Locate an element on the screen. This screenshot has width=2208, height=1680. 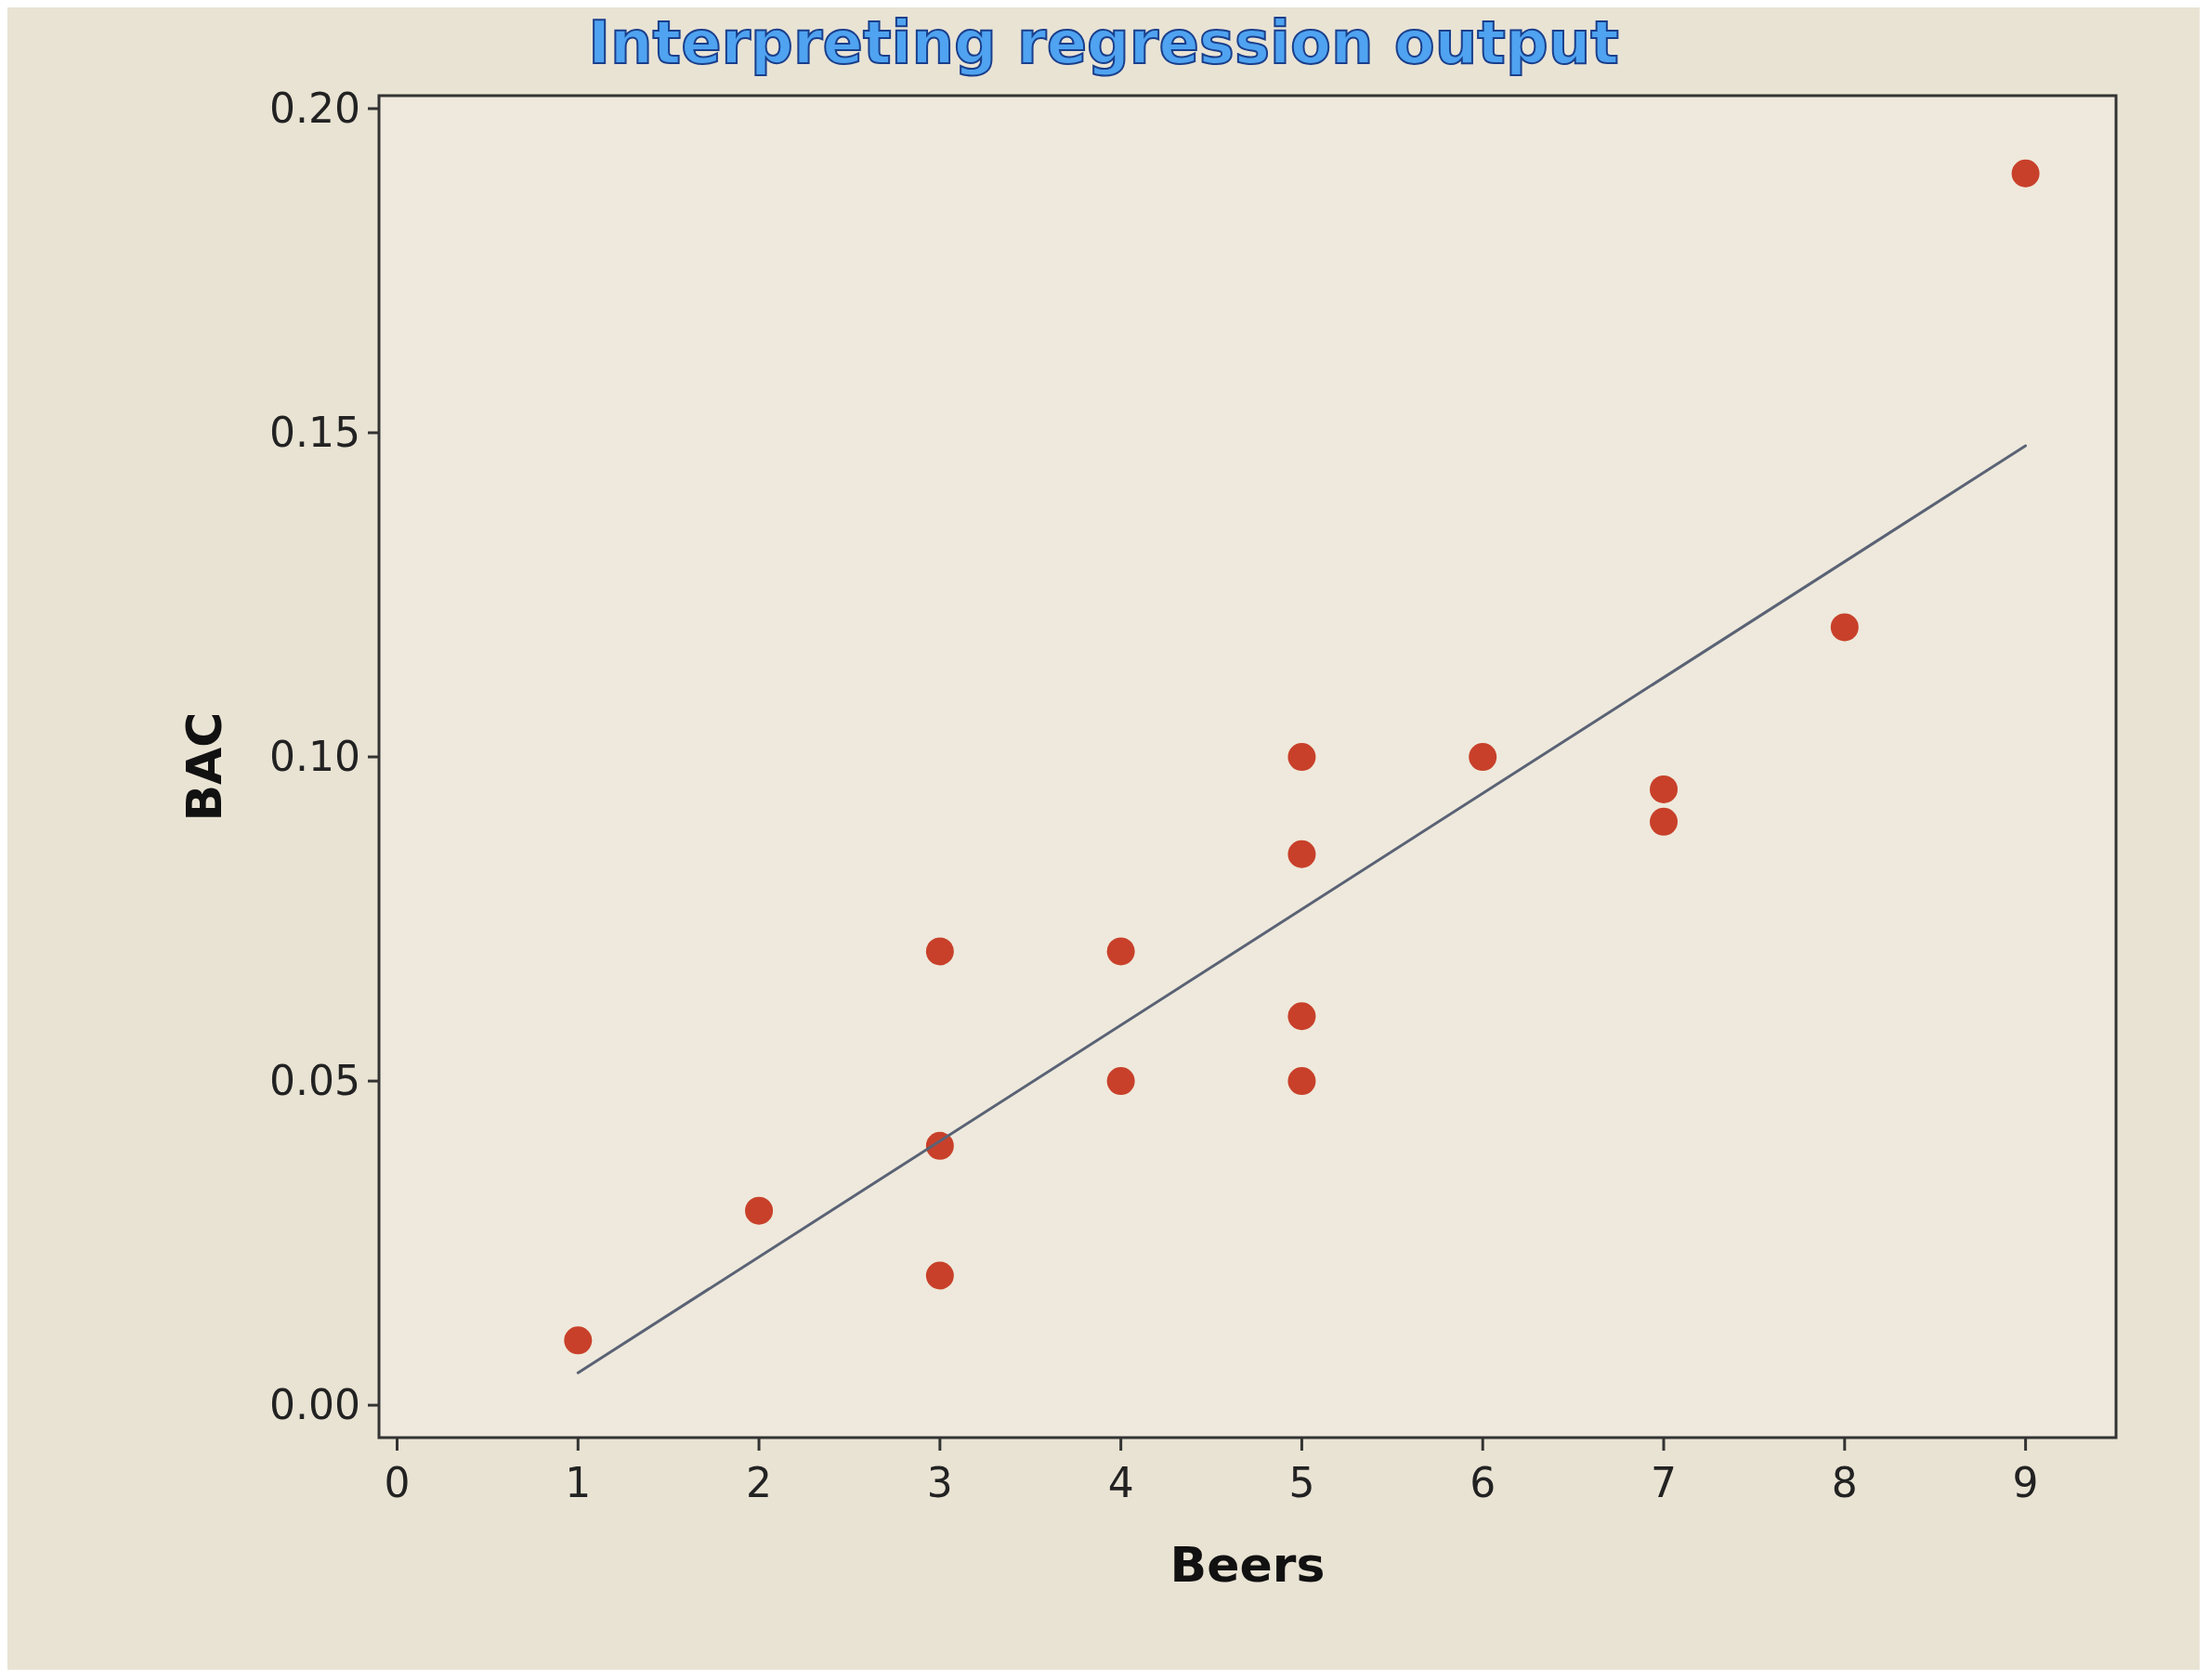
x-axis-title: Beers is located at coordinates (1248, 1565).